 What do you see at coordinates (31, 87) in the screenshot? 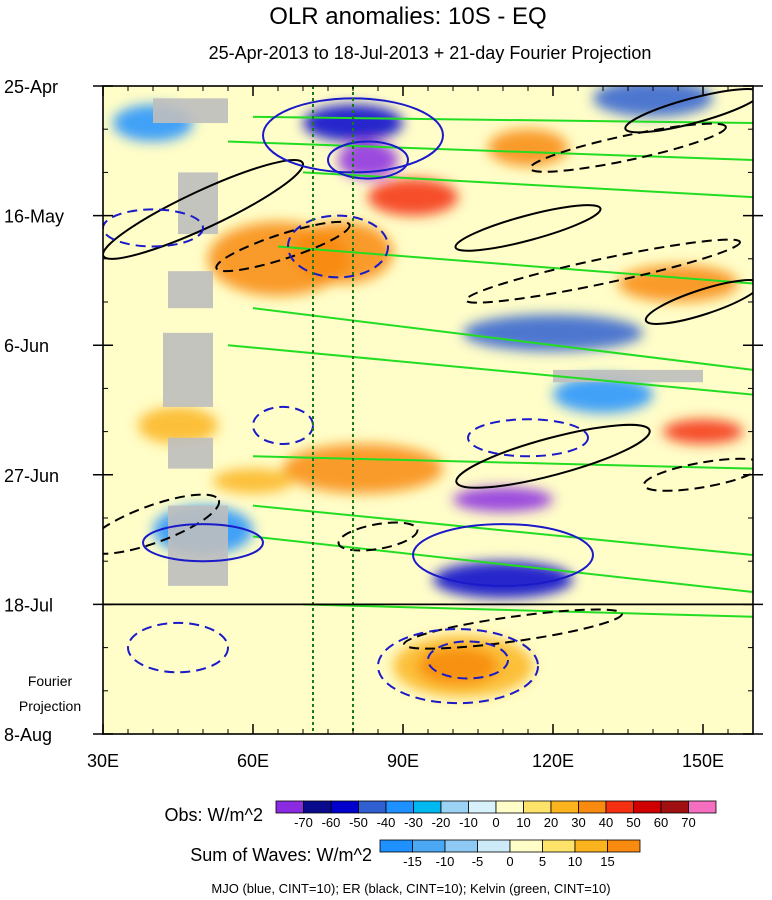
I see `y-tick-label-0: 25-Apr` at bounding box center [31, 87].